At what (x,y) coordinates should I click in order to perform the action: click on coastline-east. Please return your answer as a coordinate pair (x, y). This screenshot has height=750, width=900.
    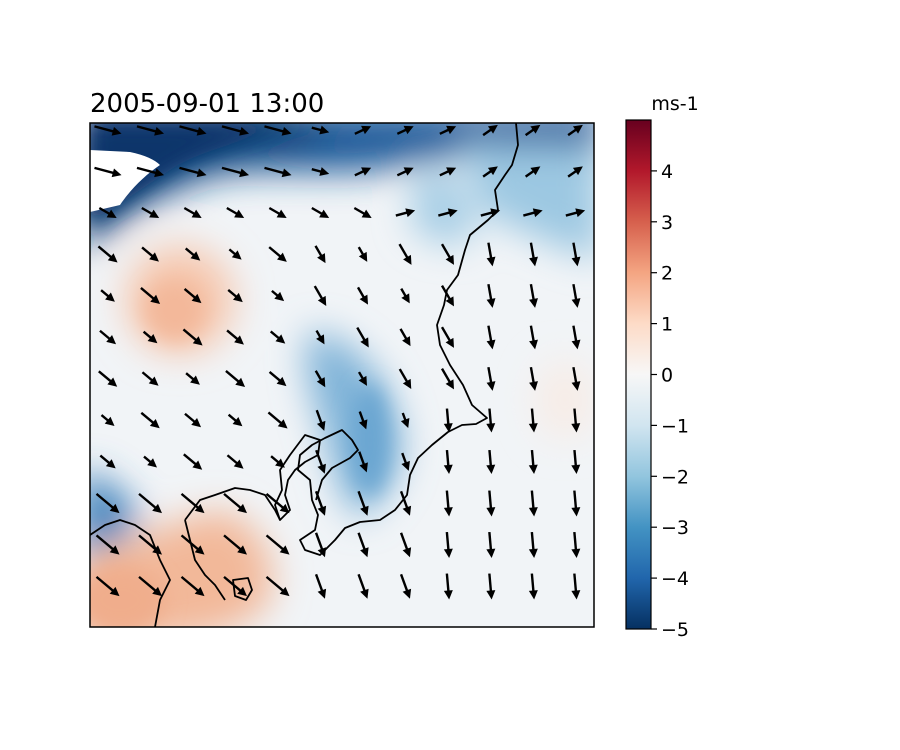
    Looking at the image, I should click on (408, 339).